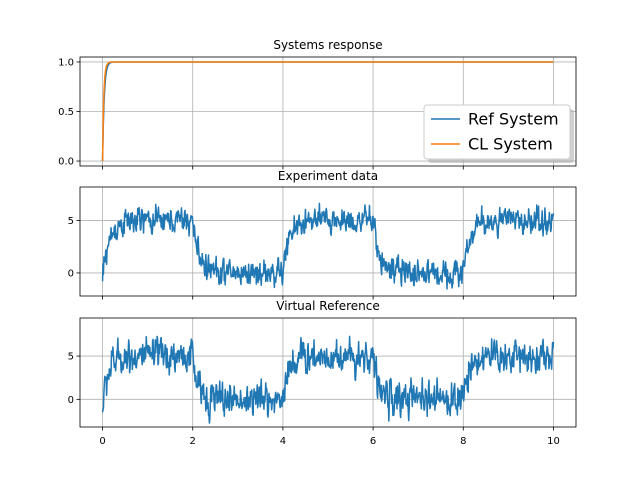 Image resolution: width=640 pixels, height=480 pixels. I want to click on y-tick-label: 0.5, so click(66, 112).